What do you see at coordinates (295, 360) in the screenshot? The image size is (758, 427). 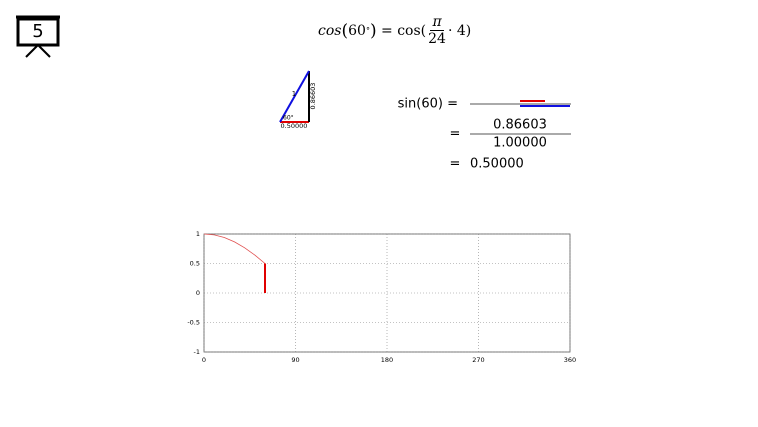 I see `x-tick-label: 90` at bounding box center [295, 360].